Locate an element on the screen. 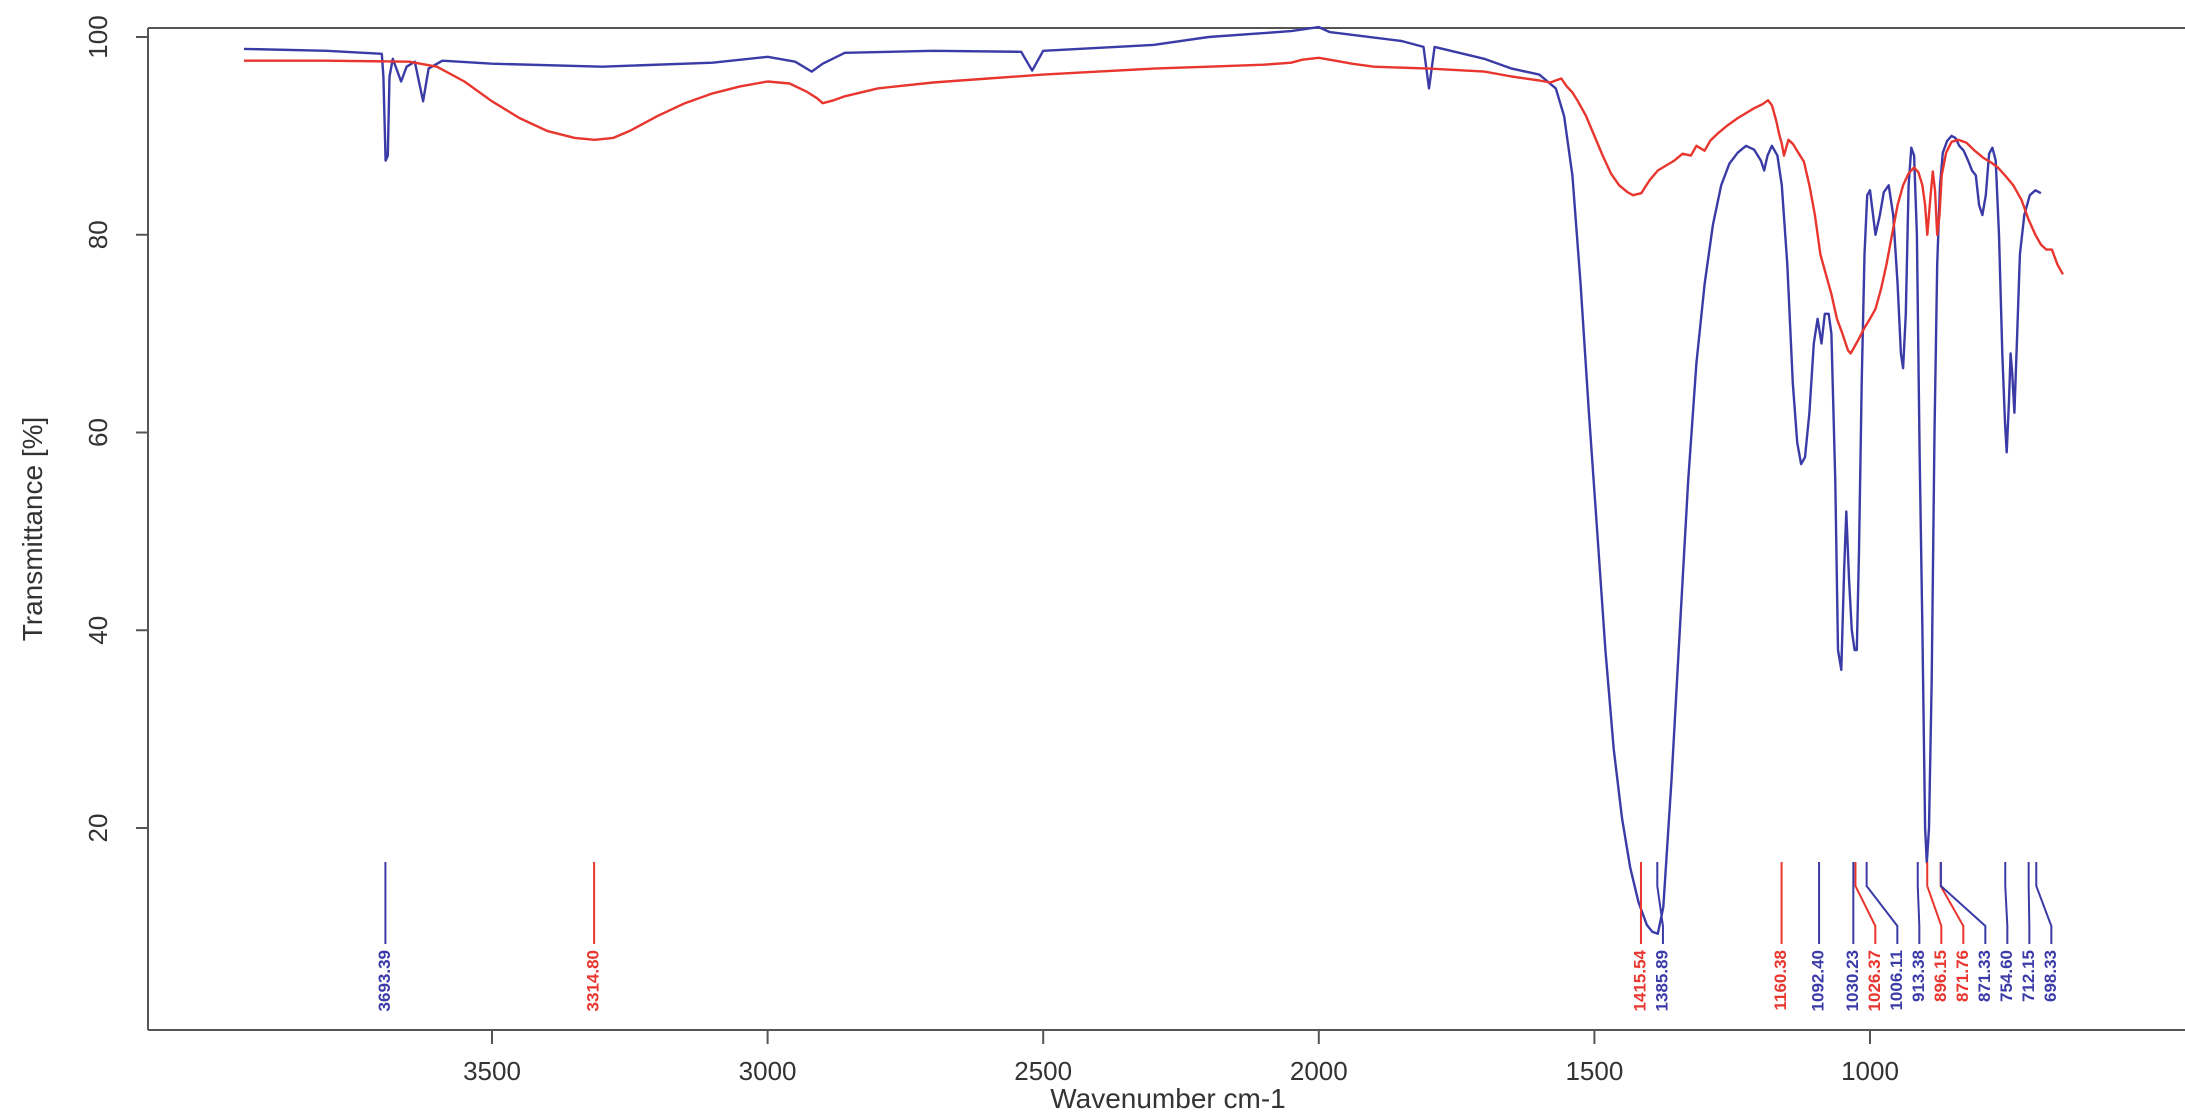 This screenshot has height=1117, width=2185. y-tick-label: 20 is located at coordinates (98, 828).